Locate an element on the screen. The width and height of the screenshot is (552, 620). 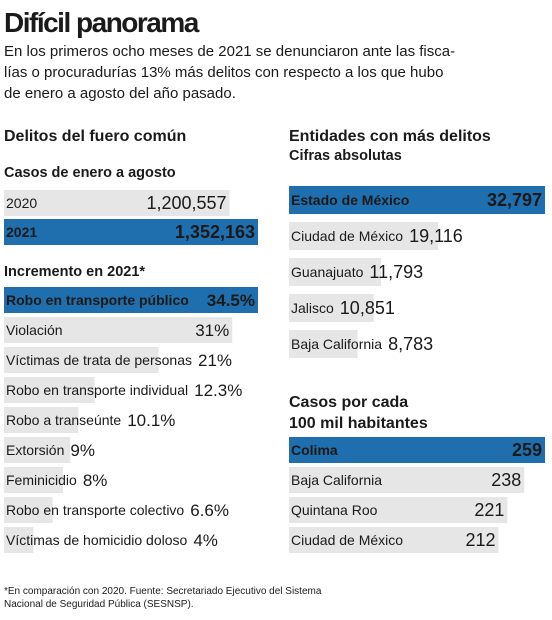
section-title: Entidades con más delitos is located at coordinates (390, 136).